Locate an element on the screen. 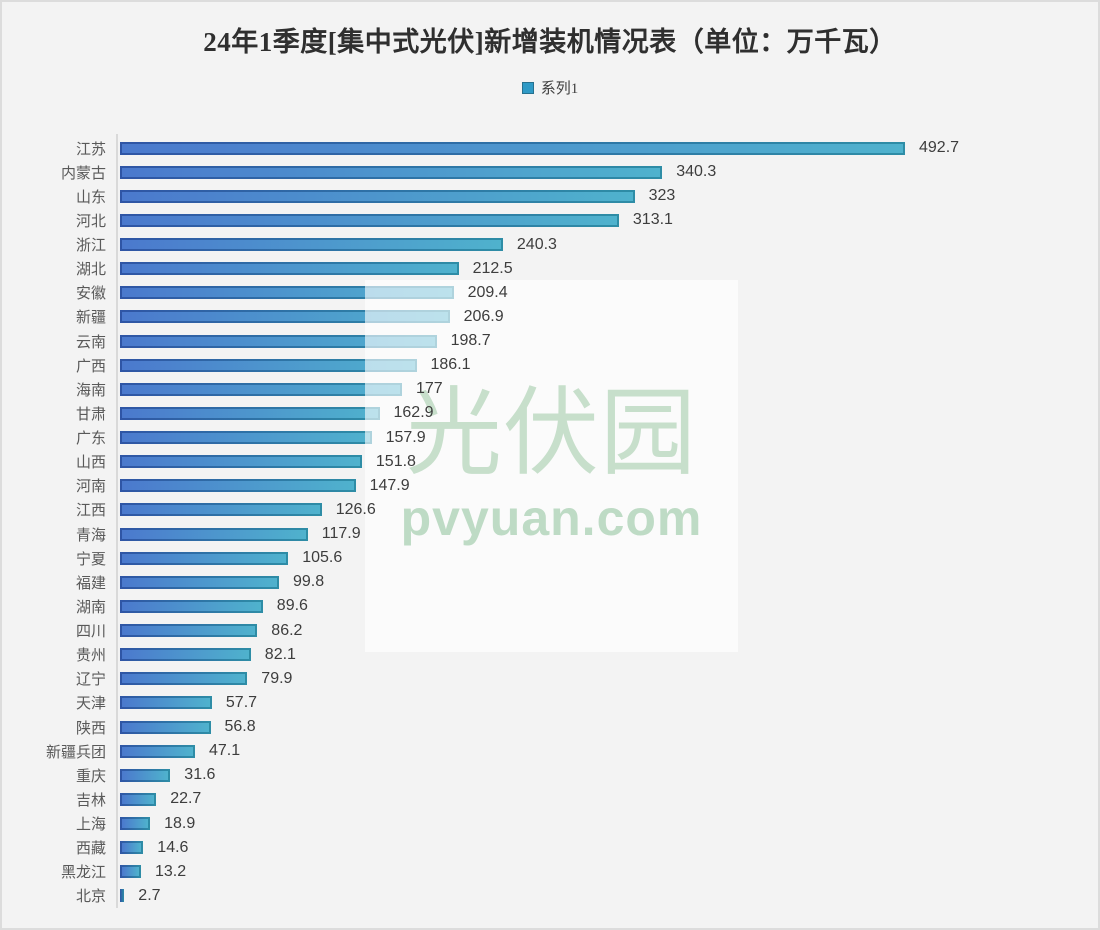 The height and width of the screenshot is (930, 1100). category-label: 河南 is located at coordinates (90, 487).